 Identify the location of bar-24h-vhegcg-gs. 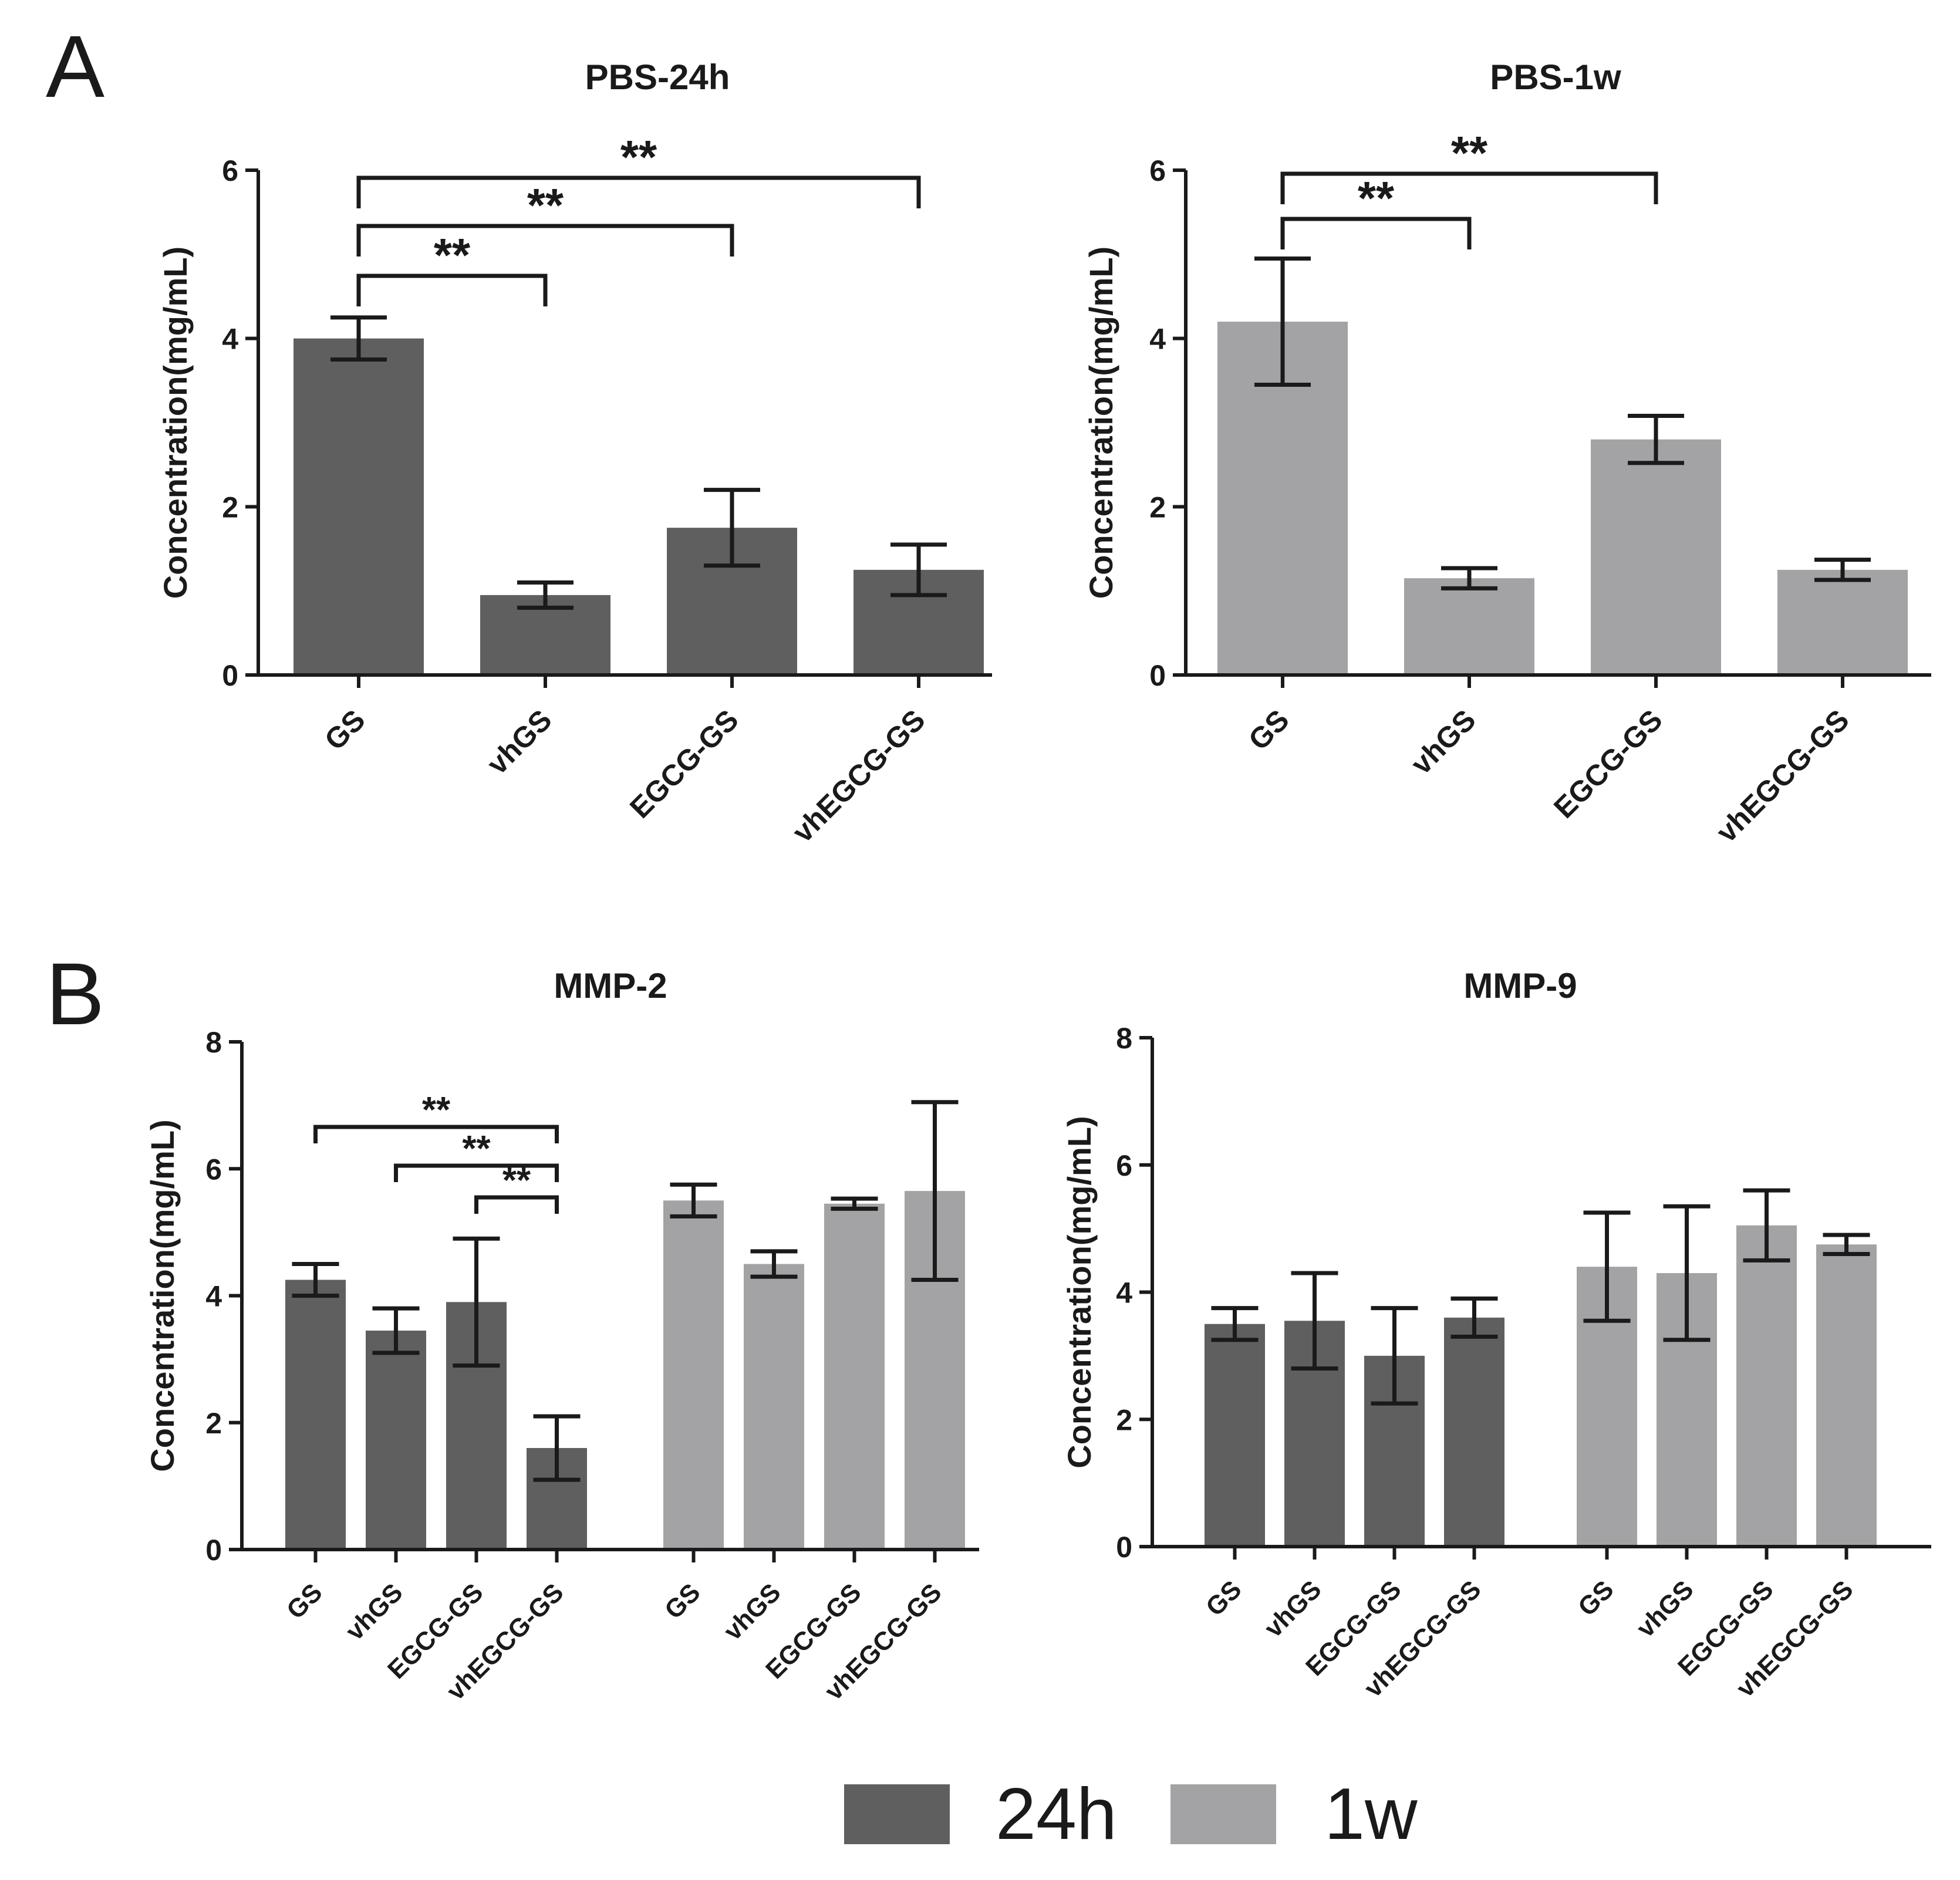
(1474, 1431).